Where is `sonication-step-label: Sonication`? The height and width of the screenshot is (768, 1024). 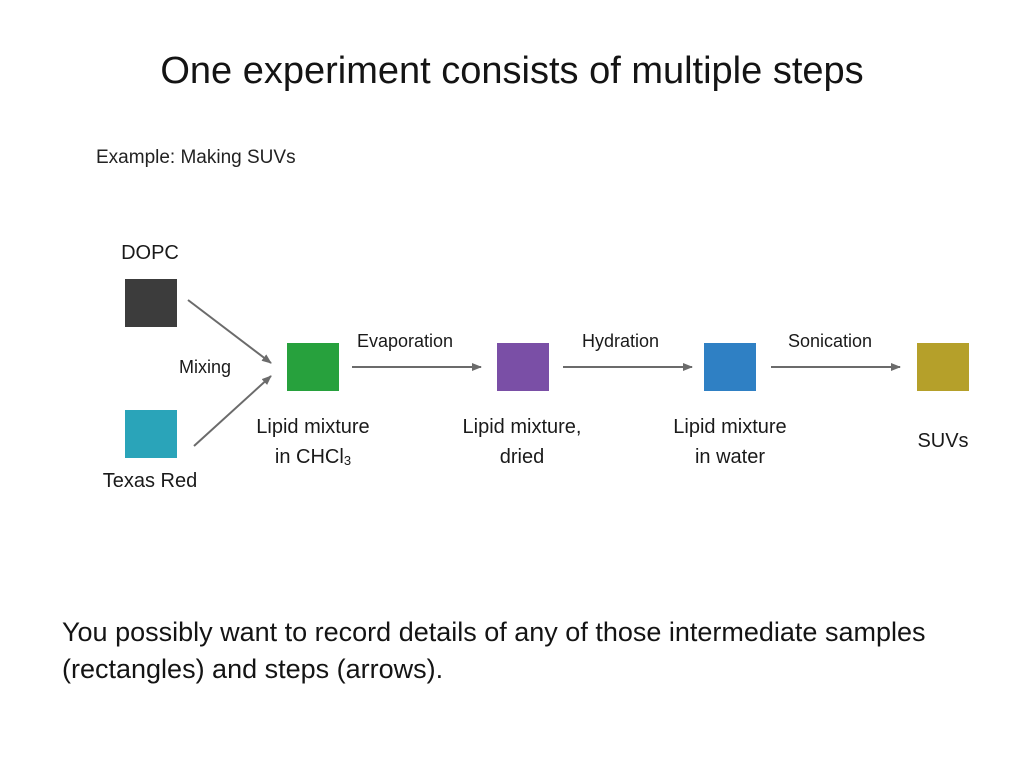 sonication-step-label: Sonication is located at coordinates (830, 341).